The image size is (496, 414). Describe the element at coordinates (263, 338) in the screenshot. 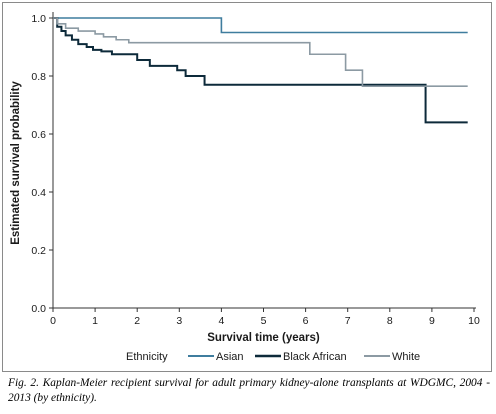

I see `x-axis-label: Survival time (years)` at that location.